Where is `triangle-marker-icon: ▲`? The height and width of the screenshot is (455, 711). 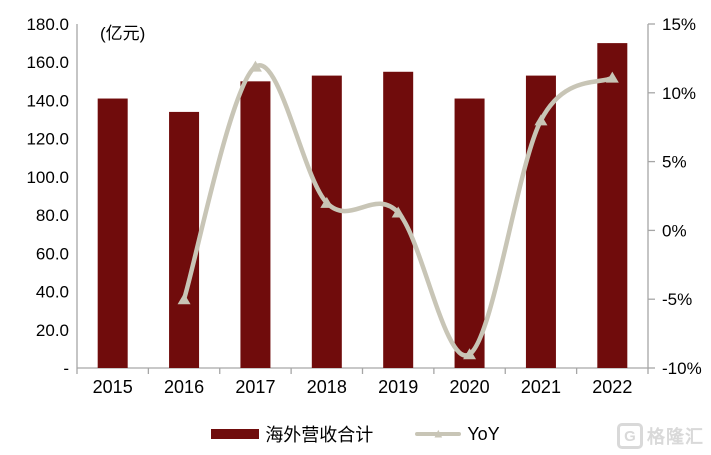
triangle-marker-icon: ▲ is located at coordinates (438, 433).